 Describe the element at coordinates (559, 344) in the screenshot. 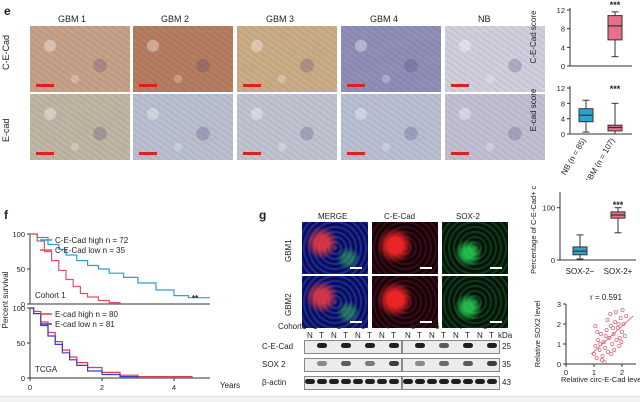

I see `scatter-ytick-label: 1` at that location.